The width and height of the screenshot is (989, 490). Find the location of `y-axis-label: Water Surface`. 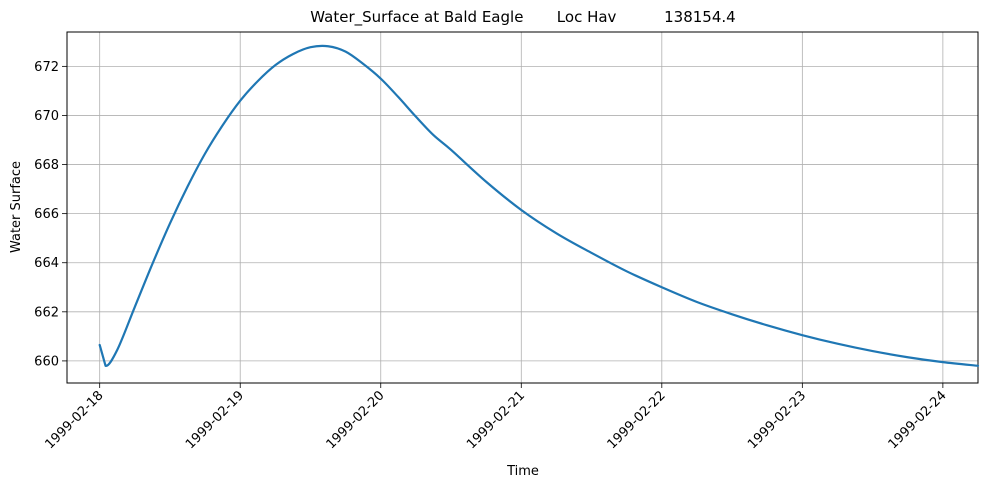

y-axis-label: Water Surface is located at coordinates (16, 207).